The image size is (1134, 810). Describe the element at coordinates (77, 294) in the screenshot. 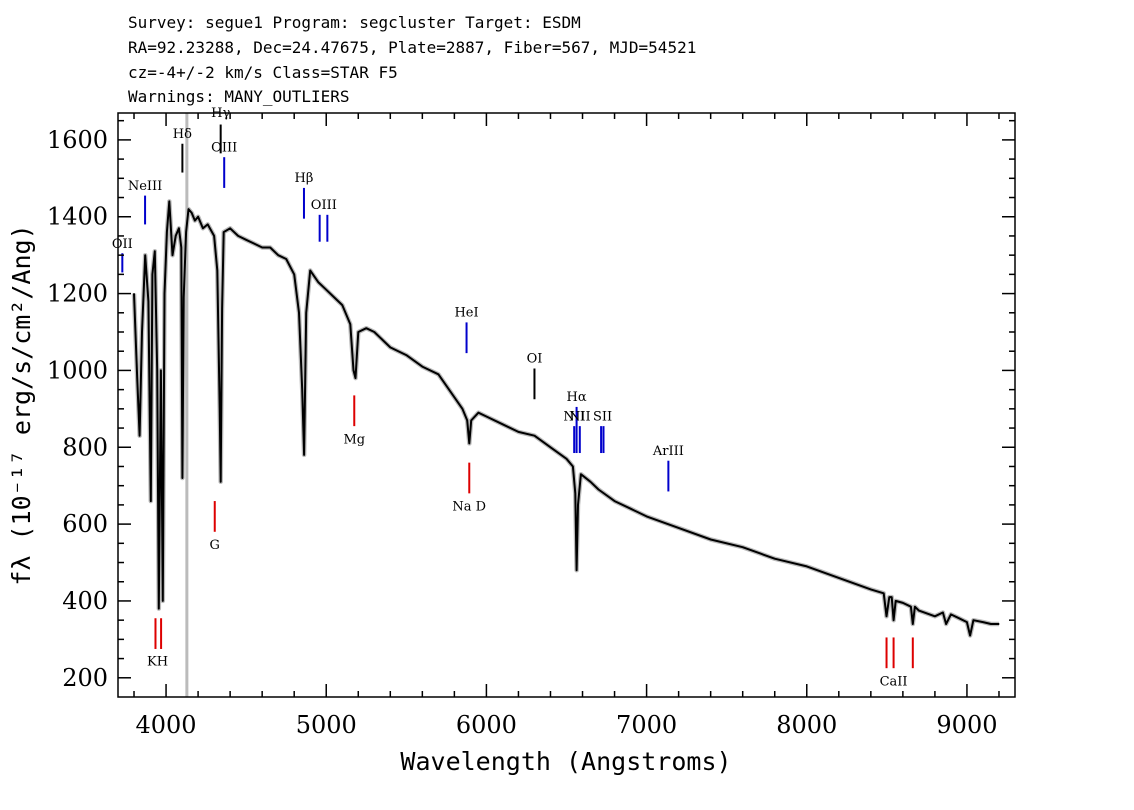

I see `y-tick-label: 1200` at that location.